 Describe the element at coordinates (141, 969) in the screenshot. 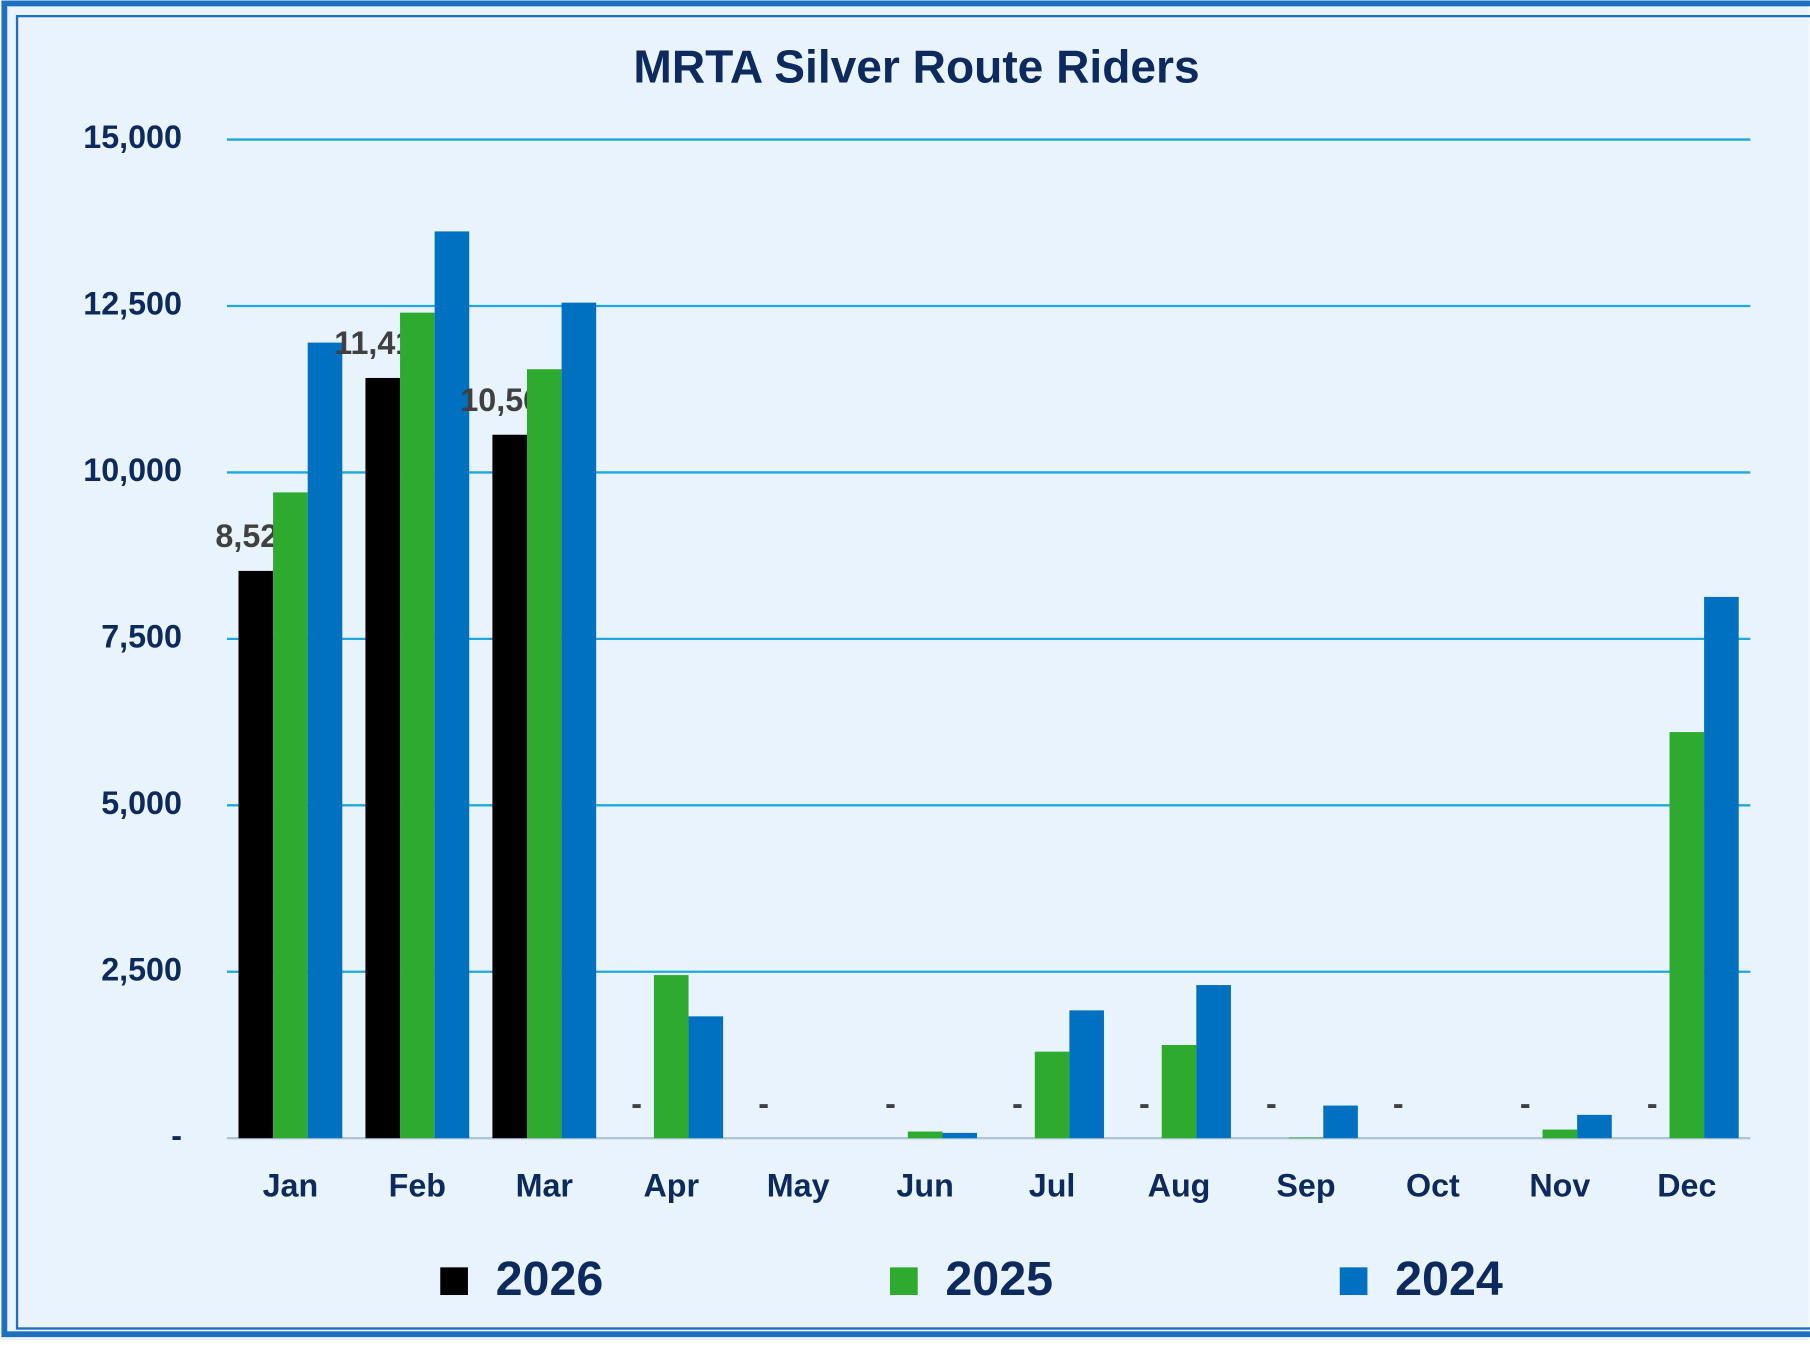

I see `y-tick-label: 2,500` at that location.